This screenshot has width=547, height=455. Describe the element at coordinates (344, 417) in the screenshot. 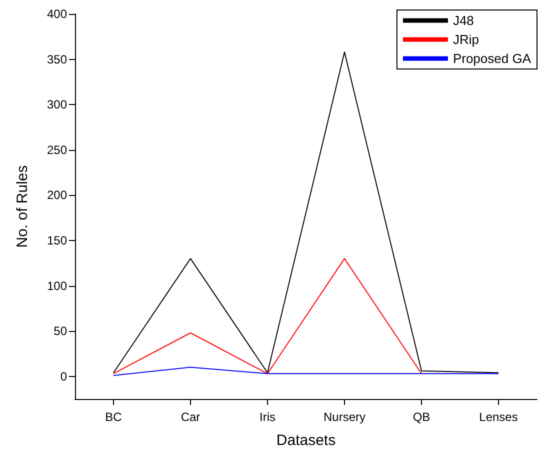

I see `x-tick-label: Nursery` at that location.